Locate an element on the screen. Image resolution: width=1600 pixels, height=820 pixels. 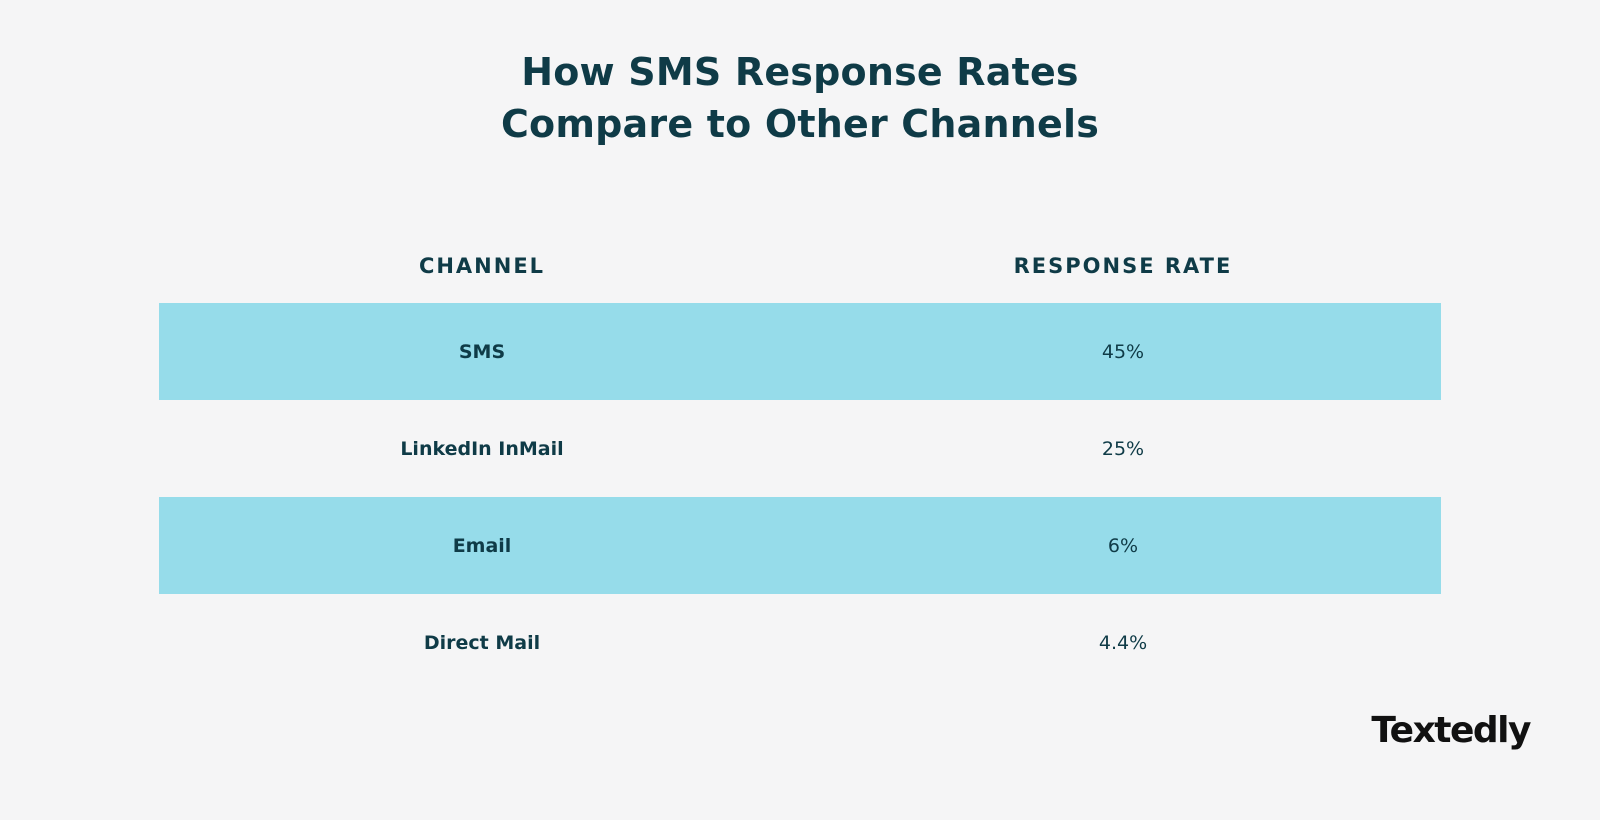
response-rate-value: 45% is located at coordinates (1123, 351).